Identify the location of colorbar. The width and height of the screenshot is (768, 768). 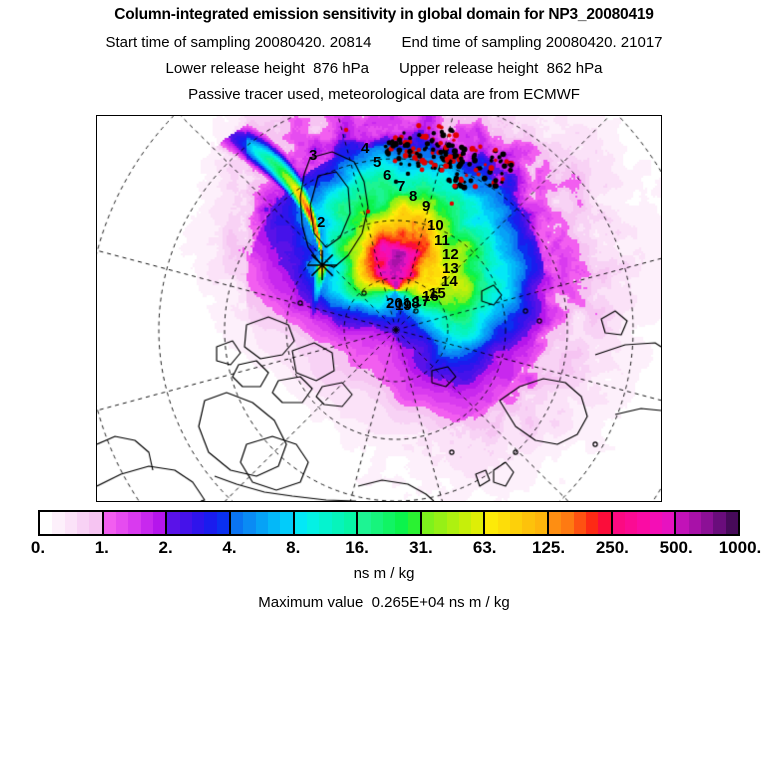
(389, 523).